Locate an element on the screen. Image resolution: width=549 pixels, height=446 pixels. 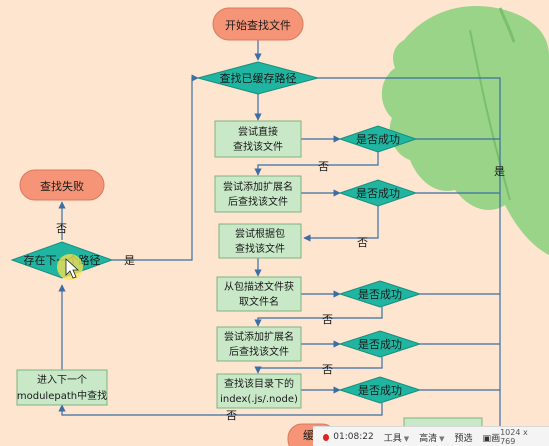
try-direct-line1: 尝试直接 is located at coordinates (258, 131).